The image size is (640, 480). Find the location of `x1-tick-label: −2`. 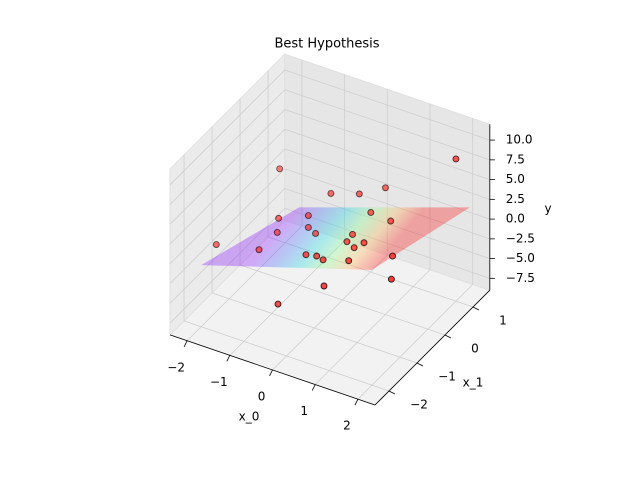

x1-tick-label: −2 is located at coordinates (419, 405).